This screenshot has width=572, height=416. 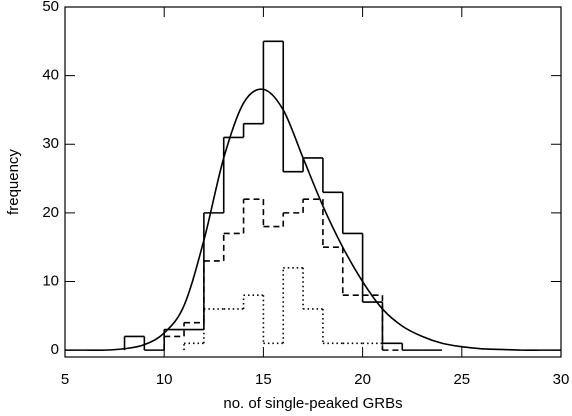 What do you see at coordinates (50, 280) in the screenshot?
I see `y-tick-label: 10` at bounding box center [50, 280].